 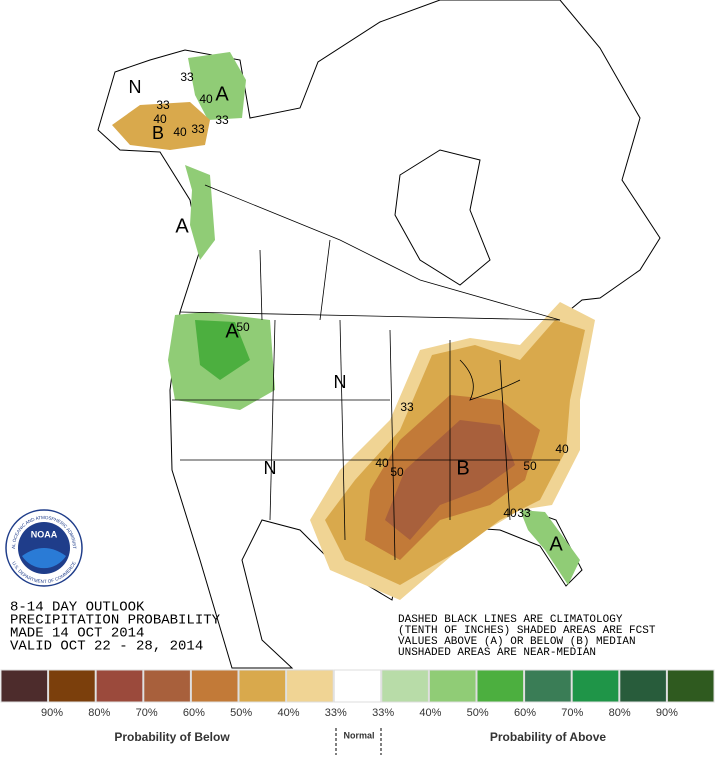 I want to click on above-pnw-core, so click(x=222, y=350).